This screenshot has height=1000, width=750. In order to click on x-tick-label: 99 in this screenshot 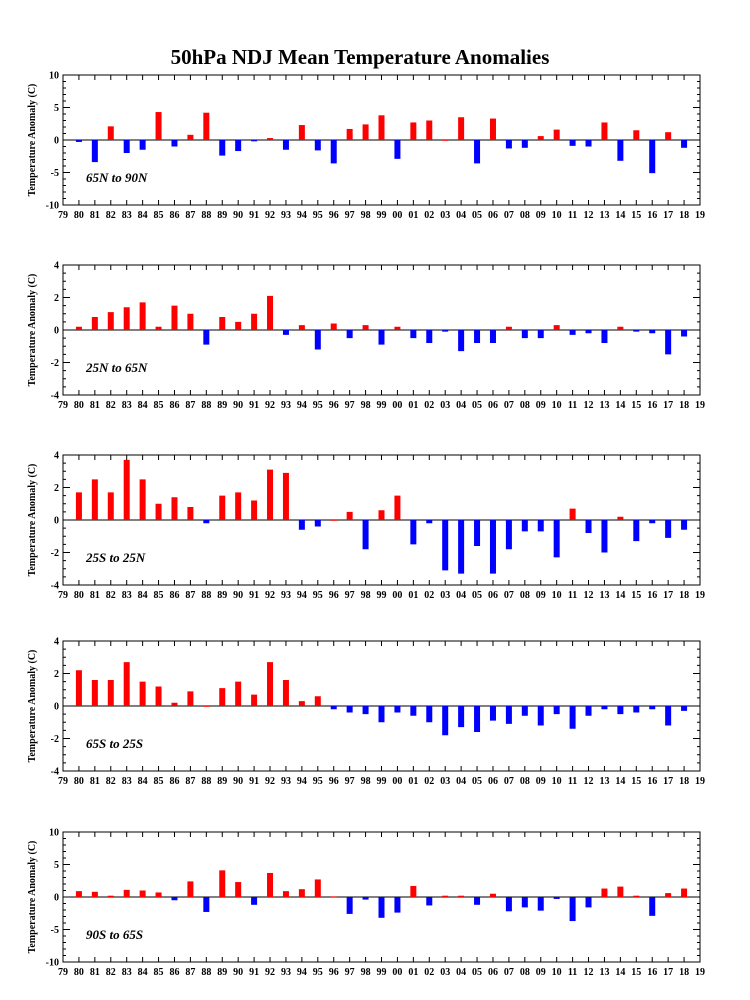, I will do `click(382, 972)`.